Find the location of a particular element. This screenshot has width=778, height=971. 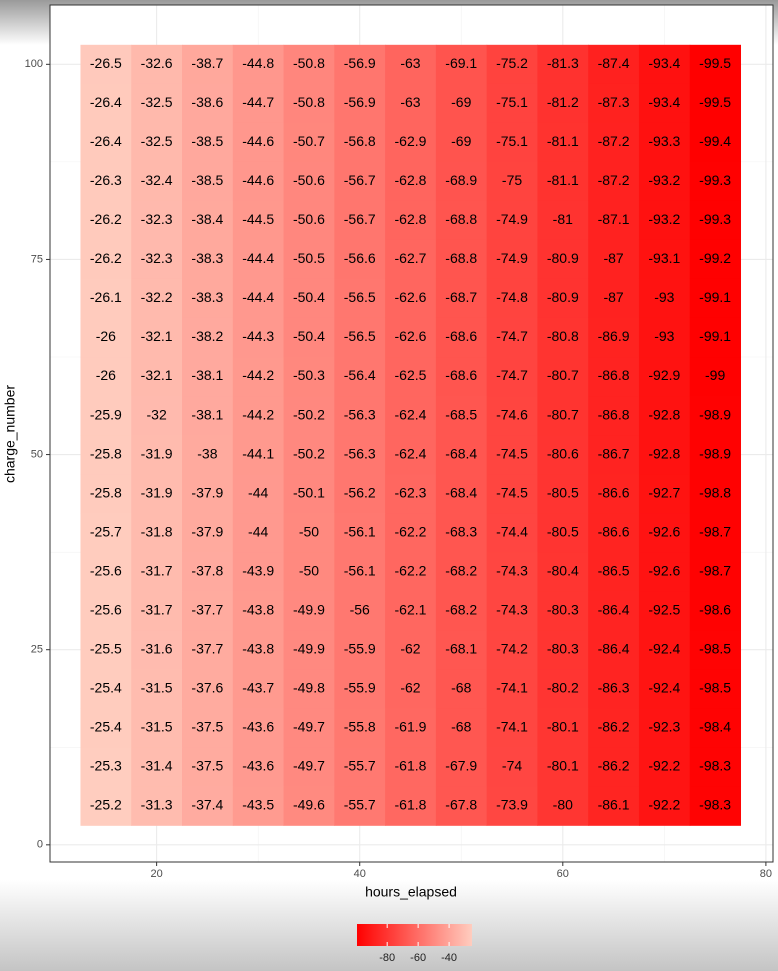

tile-label: -55.9 is located at coordinates (360, 648).